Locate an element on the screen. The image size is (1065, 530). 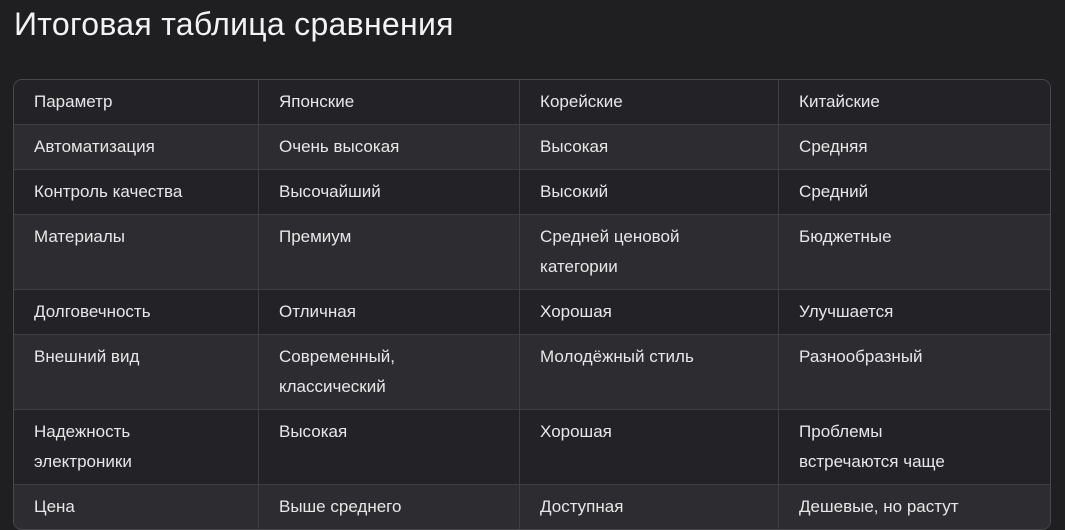
column-header-chinese: Китайские is located at coordinates (914, 102).